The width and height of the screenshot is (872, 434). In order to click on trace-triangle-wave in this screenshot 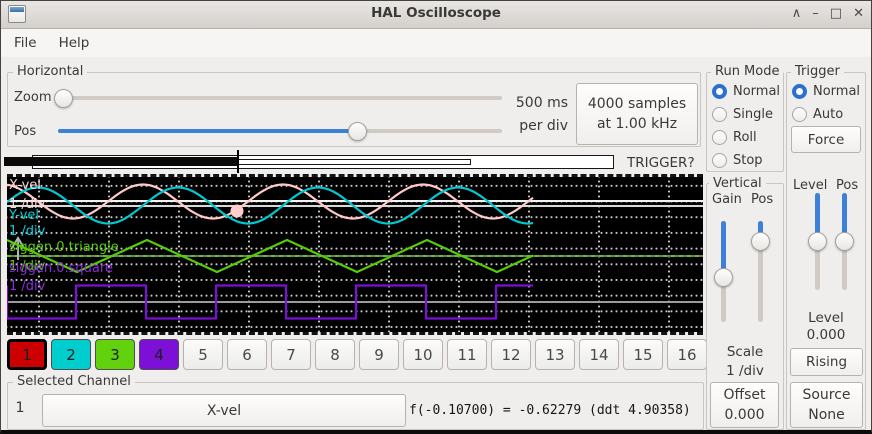, I will do `click(270, 256)`.